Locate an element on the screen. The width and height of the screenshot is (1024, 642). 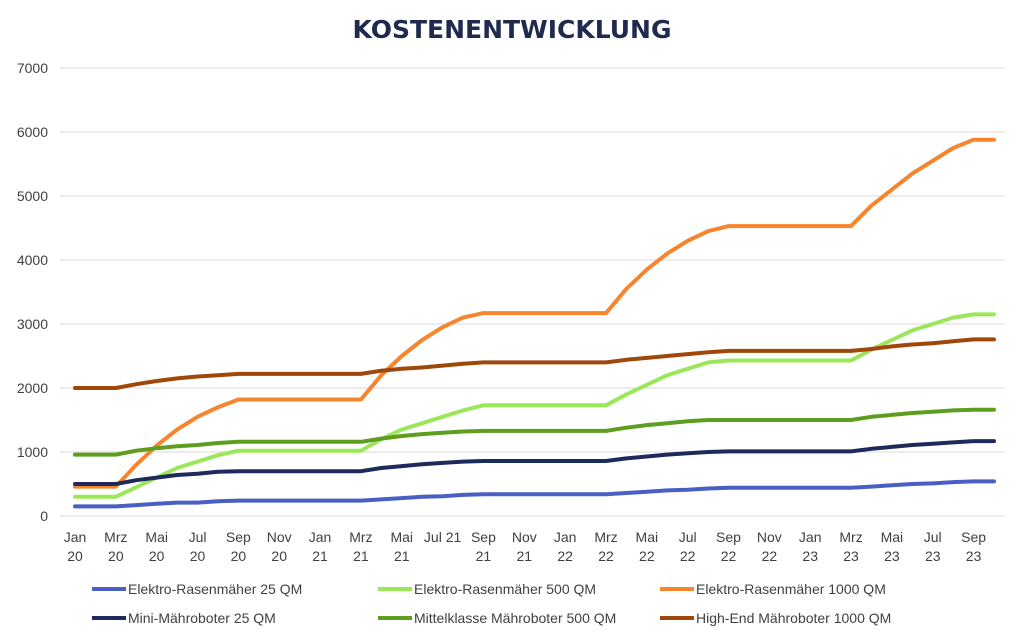
y-tick-label: 2000 is located at coordinates (32, 388).